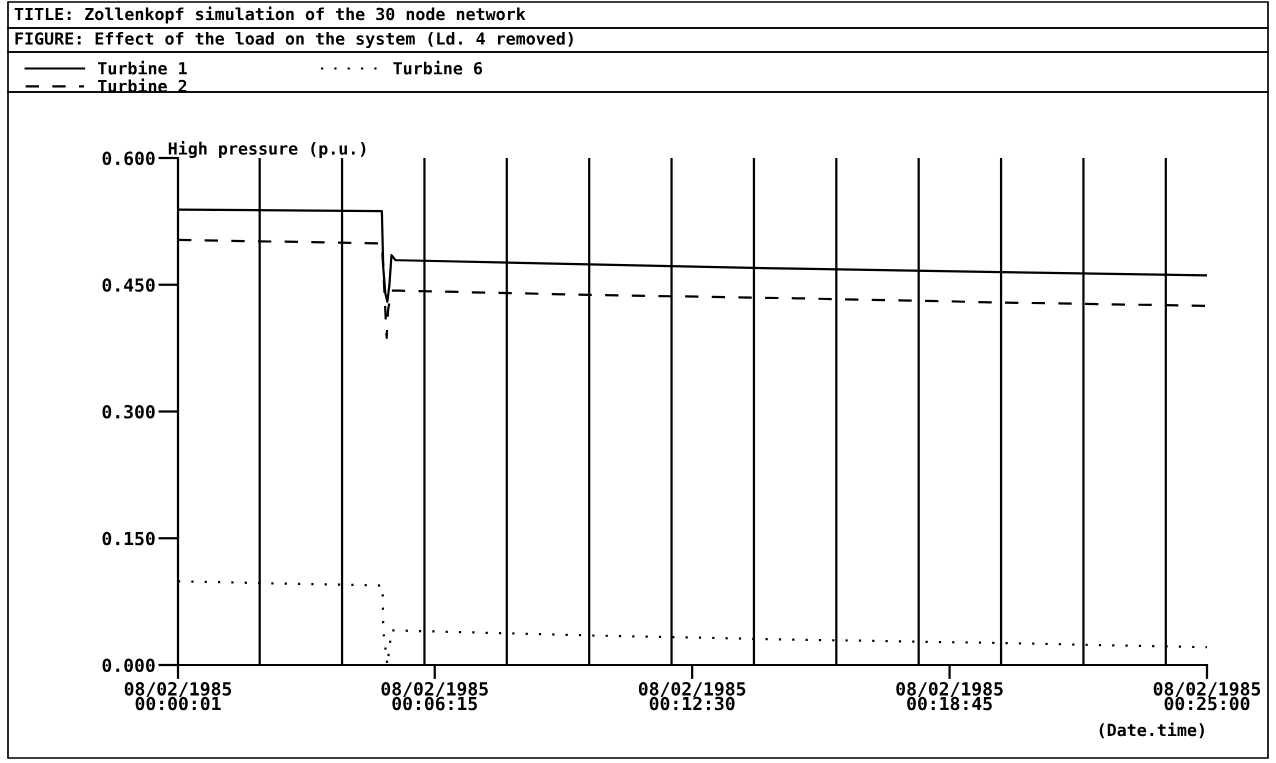 The width and height of the screenshot is (1276, 763). What do you see at coordinates (128, 665) in the screenshot?
I see `y-tick-label: 0.000` at bounding box center [128, 665].